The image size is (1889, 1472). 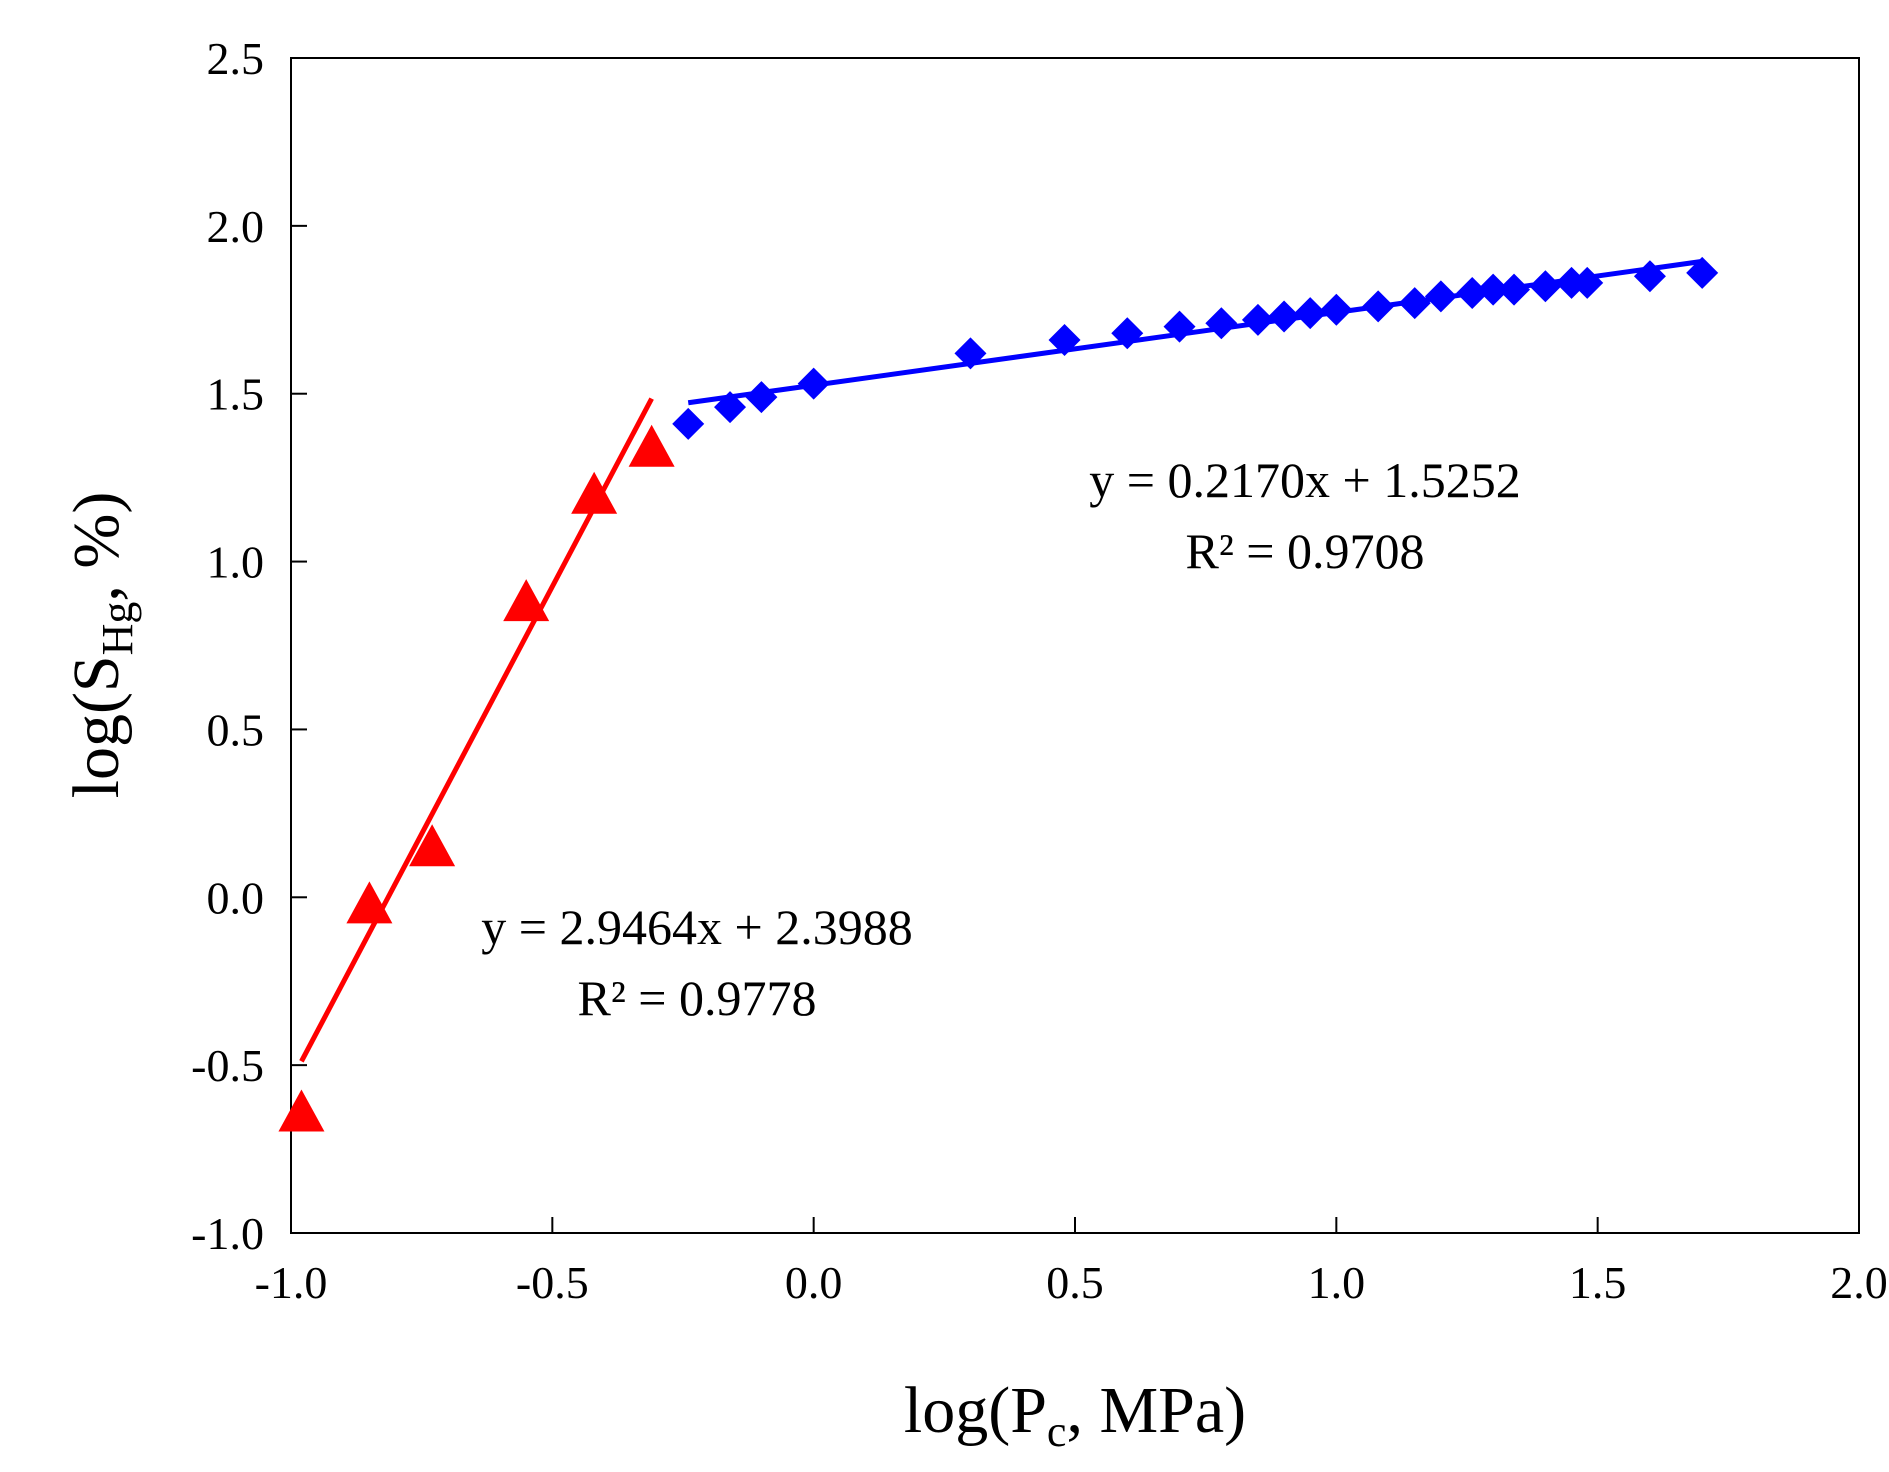 I want to click on y-tick-label: 0.5, so click(x=236, y=729).